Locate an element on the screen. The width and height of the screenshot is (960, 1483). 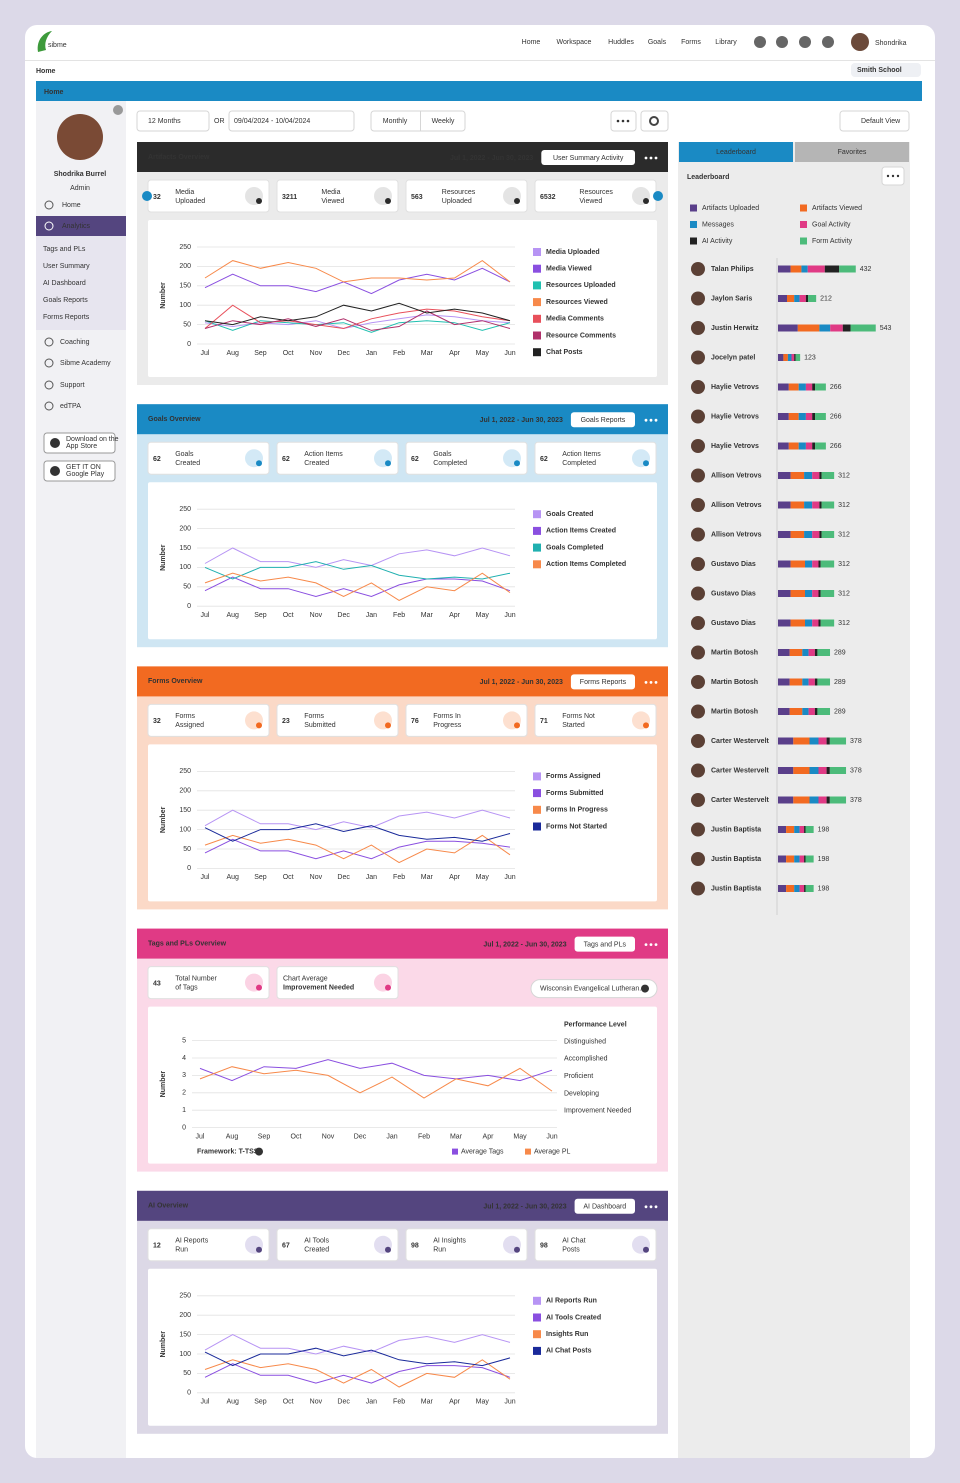
tab-inactive is located at coordinates (852, 152).